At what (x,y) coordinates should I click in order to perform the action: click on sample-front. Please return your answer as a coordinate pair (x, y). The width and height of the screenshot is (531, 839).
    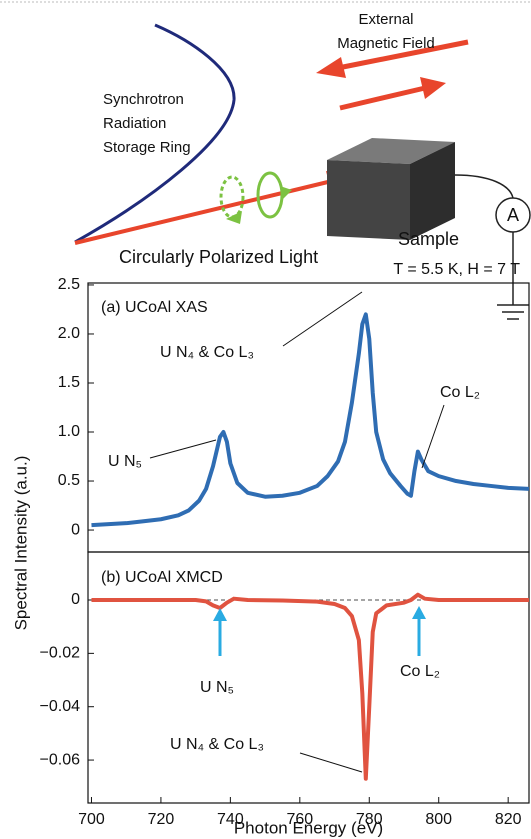
    Looking at the image, I should click on (368, 200).